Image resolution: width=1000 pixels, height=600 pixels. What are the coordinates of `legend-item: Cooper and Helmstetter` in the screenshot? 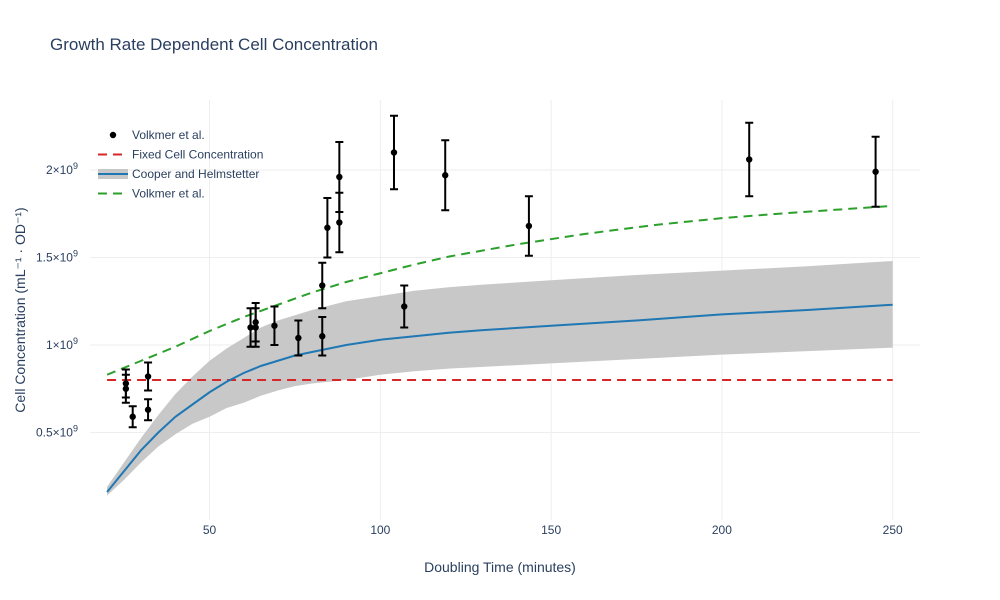 It's located at (178, 174).